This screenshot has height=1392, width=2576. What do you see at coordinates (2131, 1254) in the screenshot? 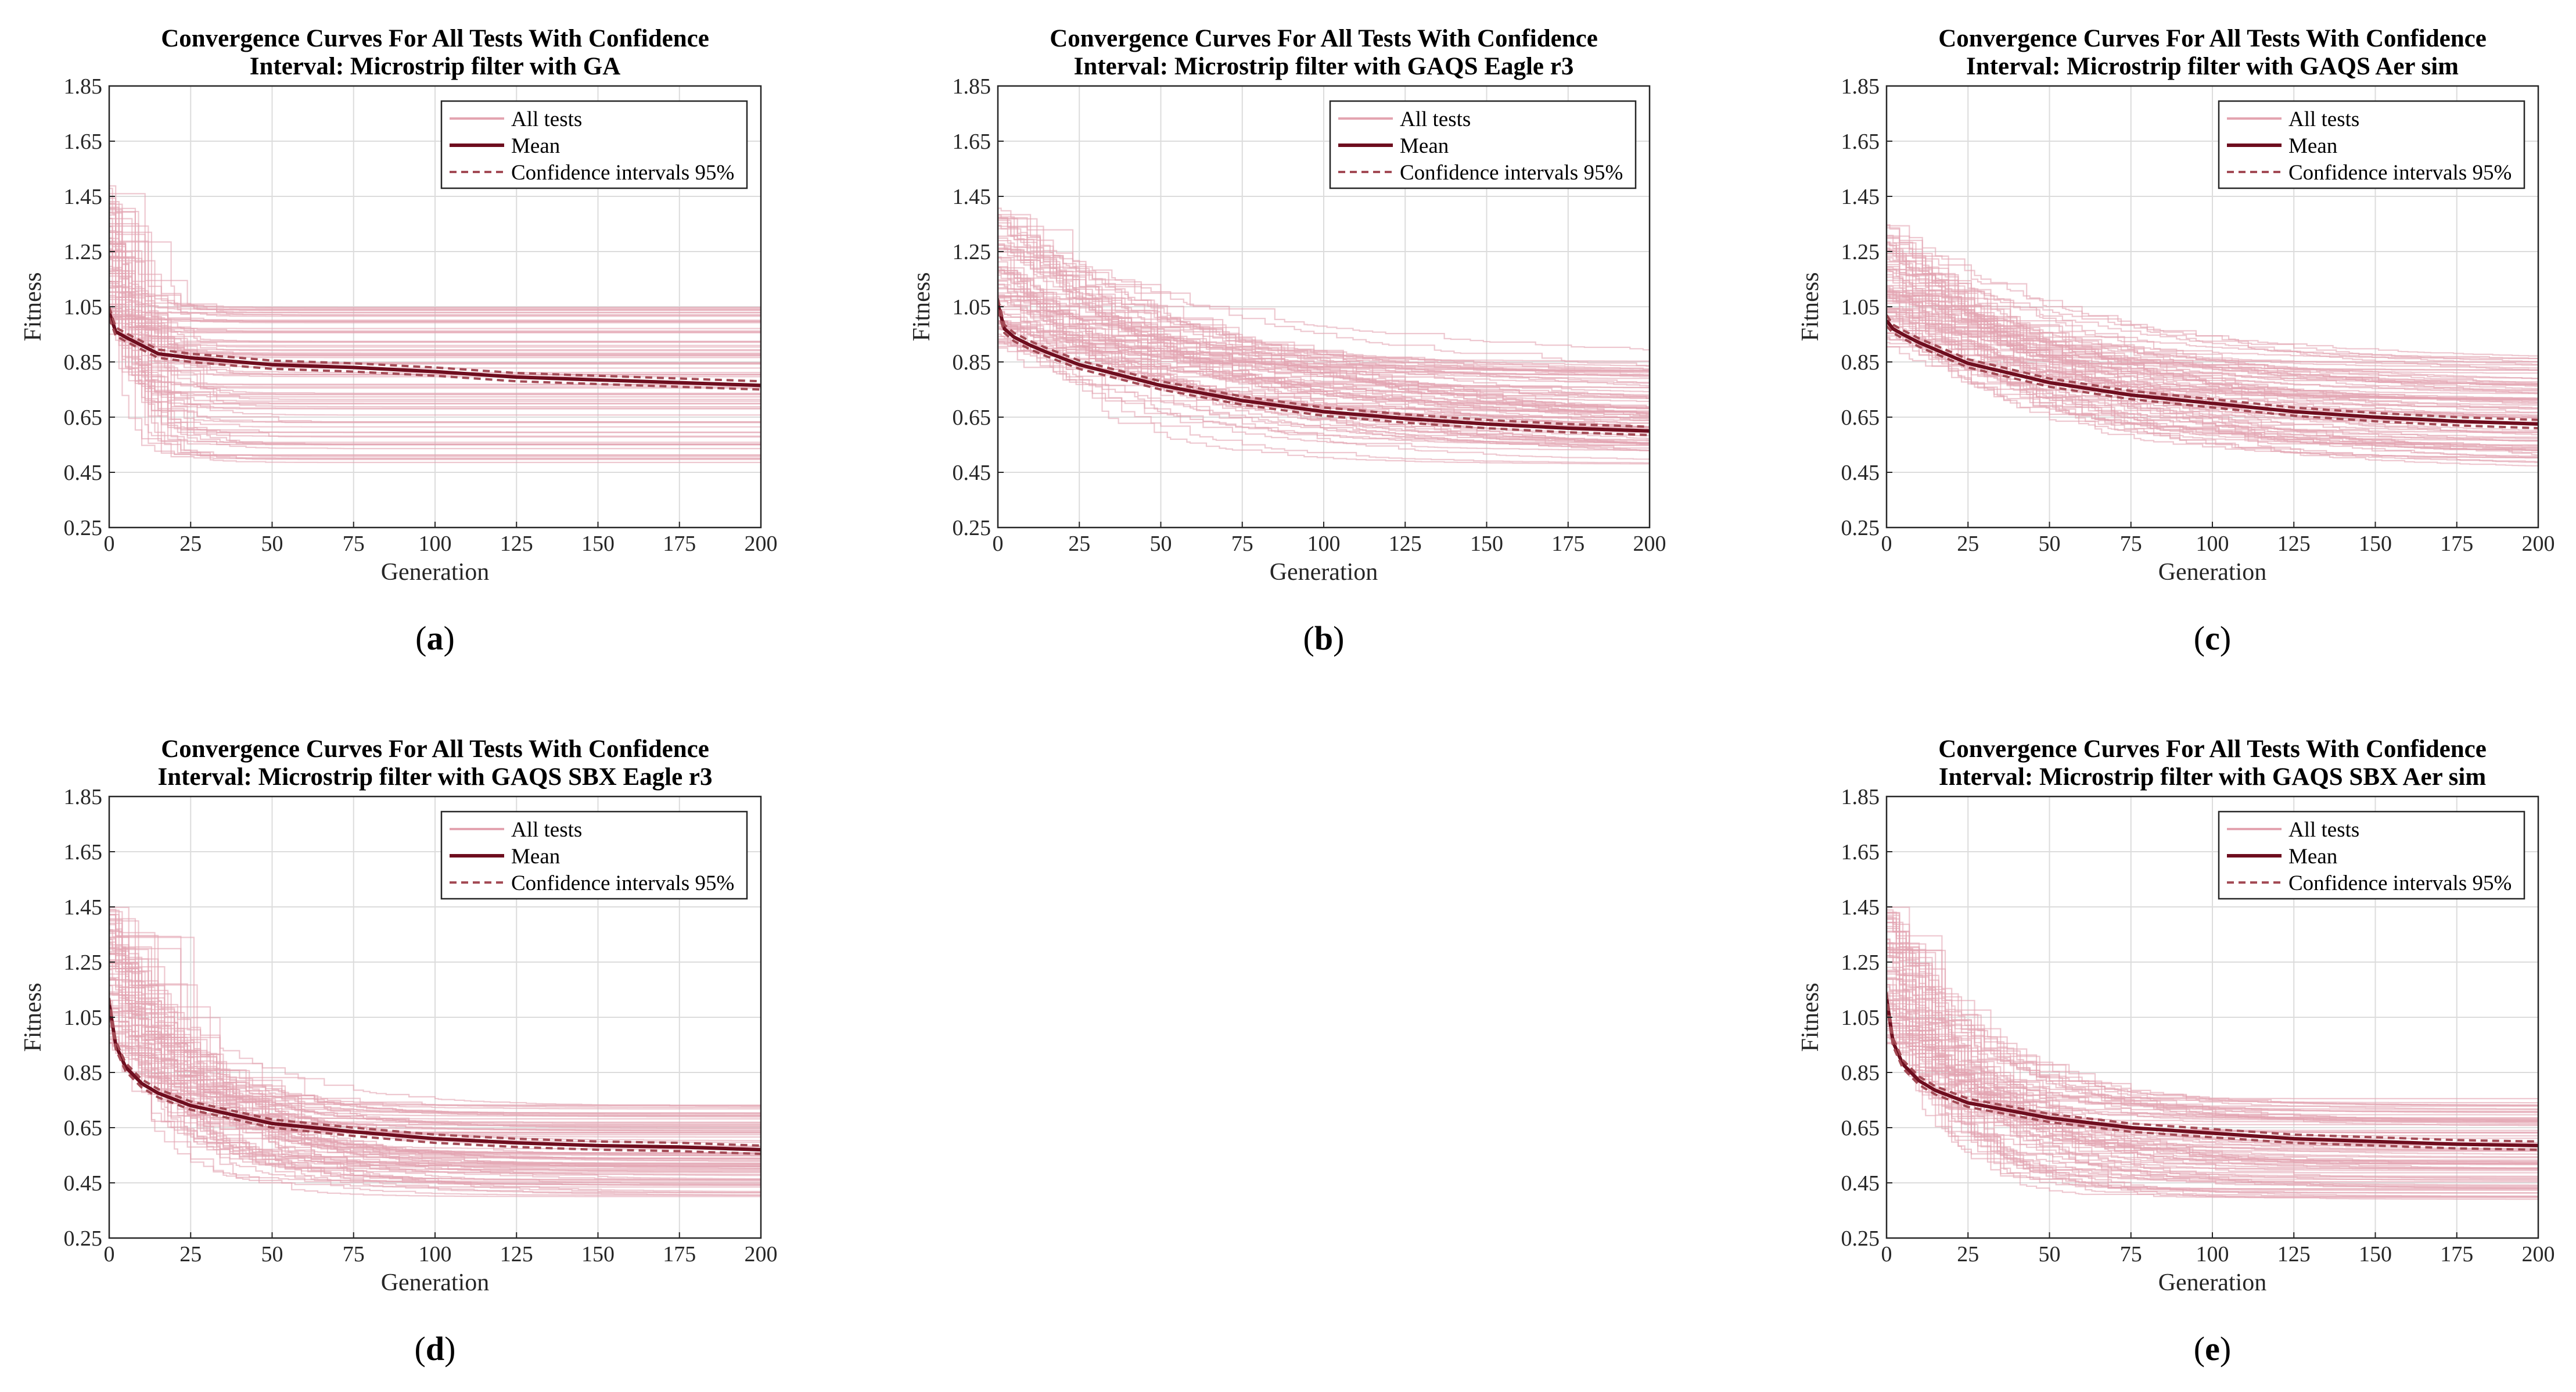
I see `x-tick-label: 75` at bounding box center [2131, 1254].